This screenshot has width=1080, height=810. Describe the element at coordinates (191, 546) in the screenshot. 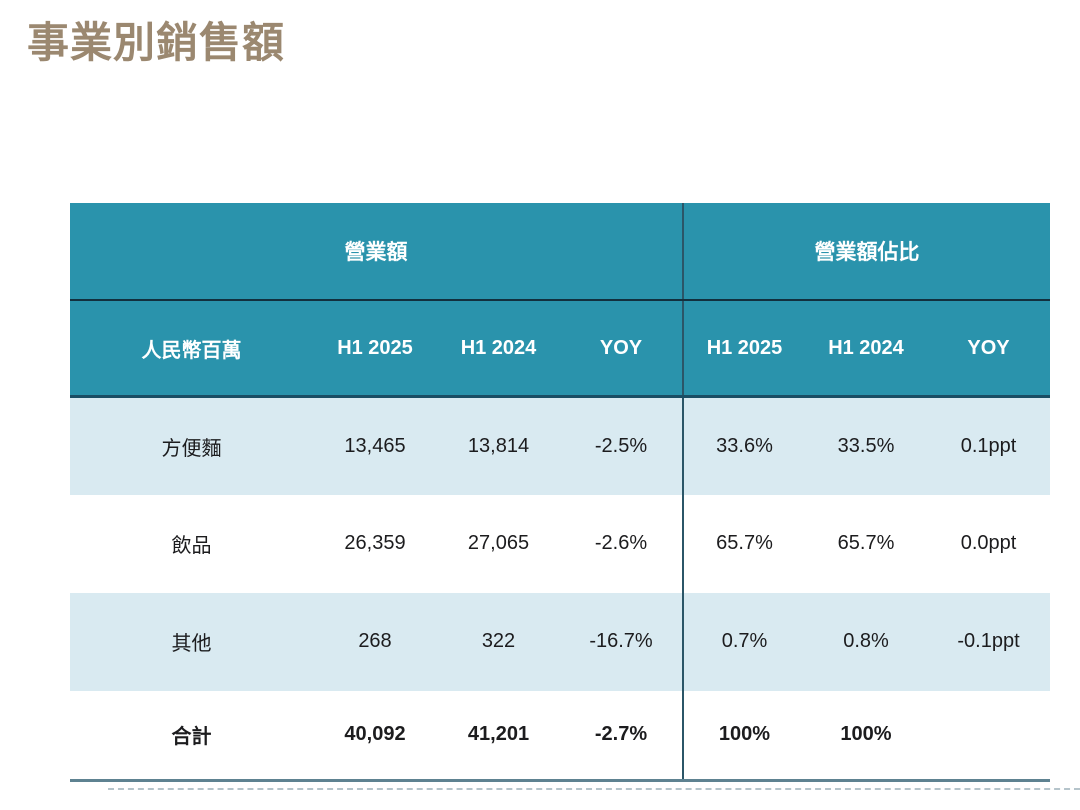

I see `row-label: 飲品` at that location.